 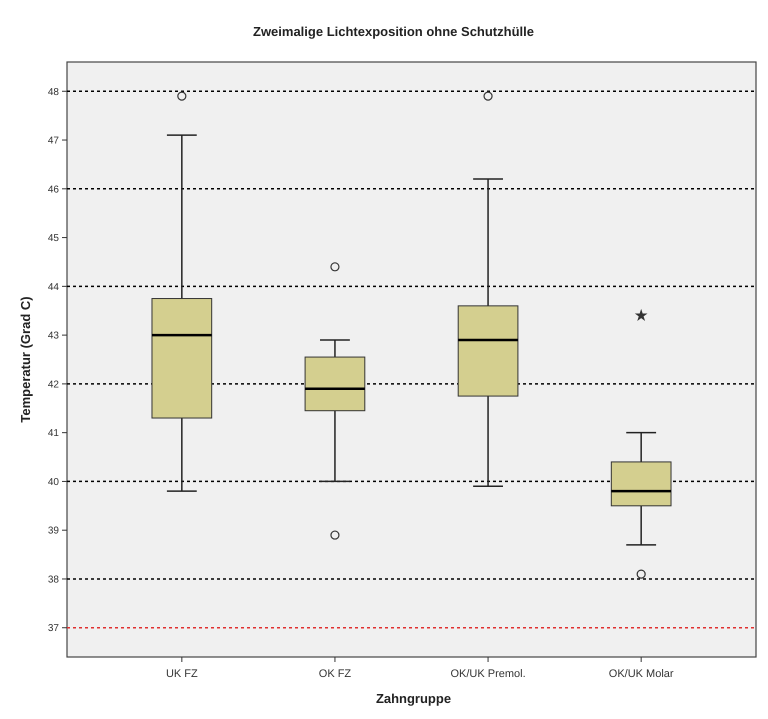 I want to click on y-tick-label: 43, so click(x=54, y=336).